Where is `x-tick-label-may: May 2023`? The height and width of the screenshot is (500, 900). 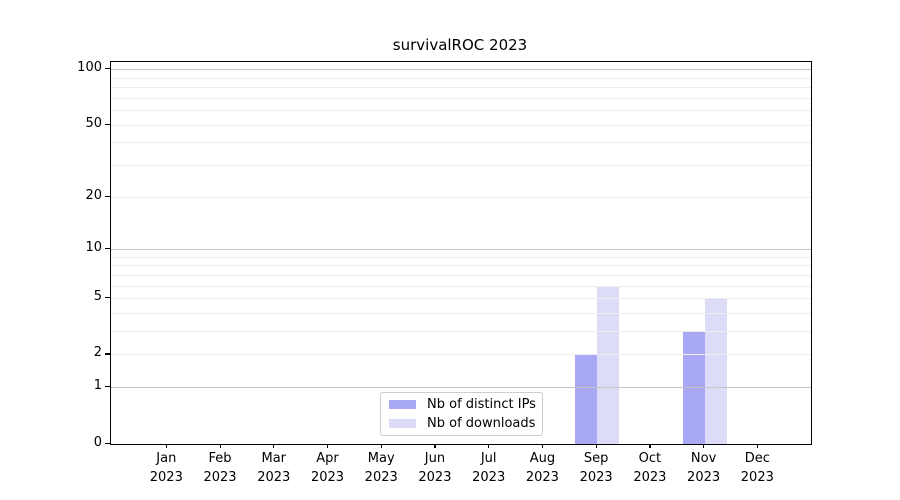
x-tick-label-may: May 2023 is located at coordinates (381, 468).